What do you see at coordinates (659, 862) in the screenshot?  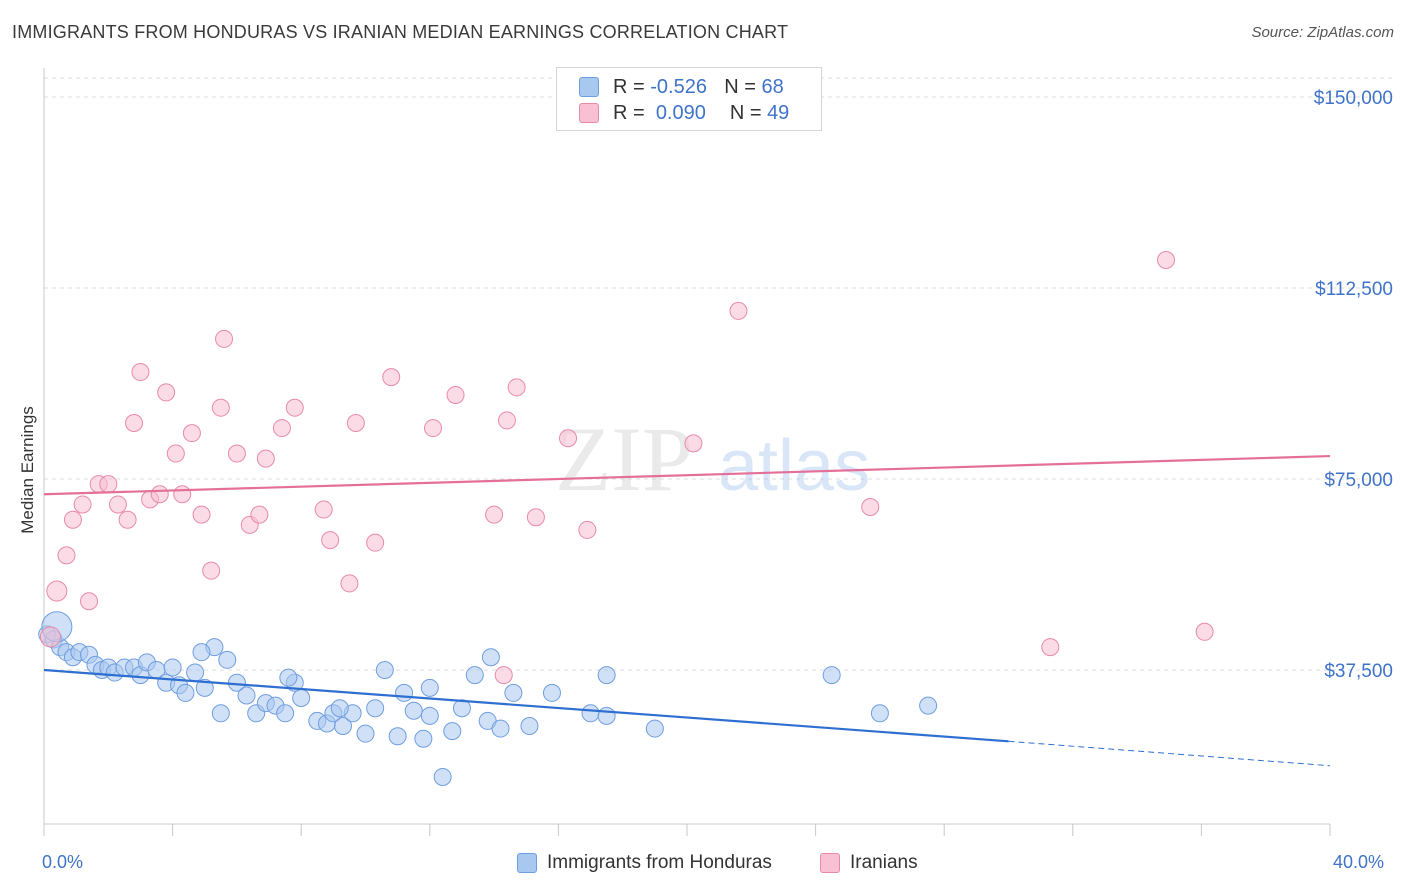 I see `bottom-legend-label-honduras: Immigrants from Honduras` at bounding box center [659, 862].